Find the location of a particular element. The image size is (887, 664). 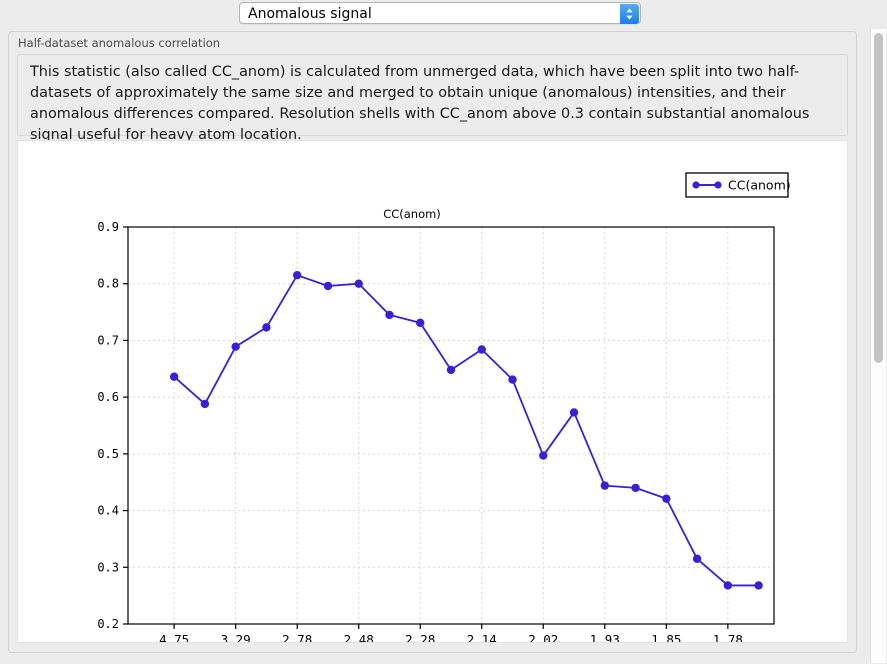

legend-label: CC(anom) is located at coordinates (759, 185).